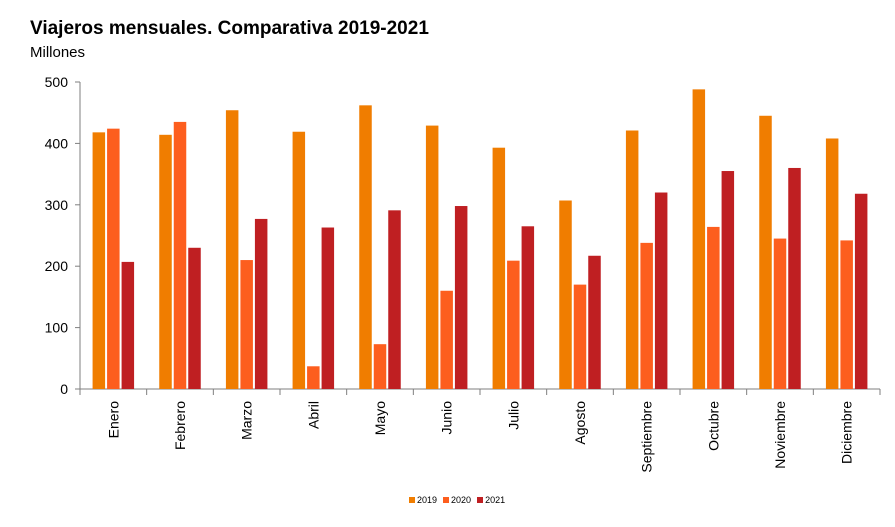  What do you see at coordinates (246, 324) in the screenshot?
I see `bar-2020-marzo` at bounding box center [246, 324].